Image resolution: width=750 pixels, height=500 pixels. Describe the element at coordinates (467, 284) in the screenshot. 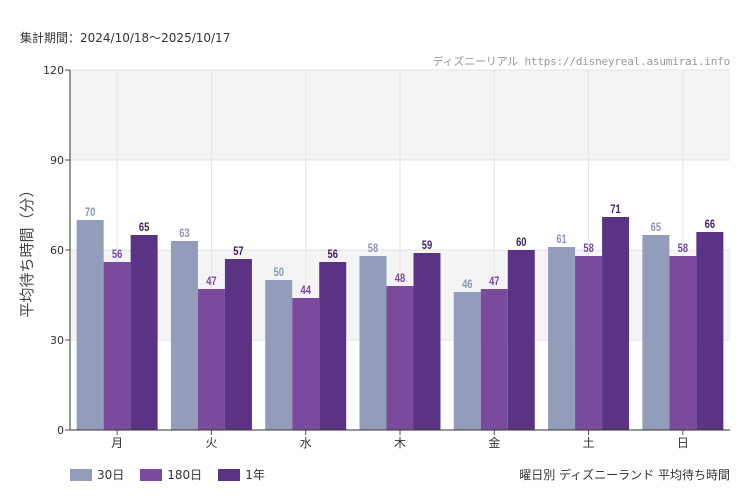

I see `data-label: 46` at that location.